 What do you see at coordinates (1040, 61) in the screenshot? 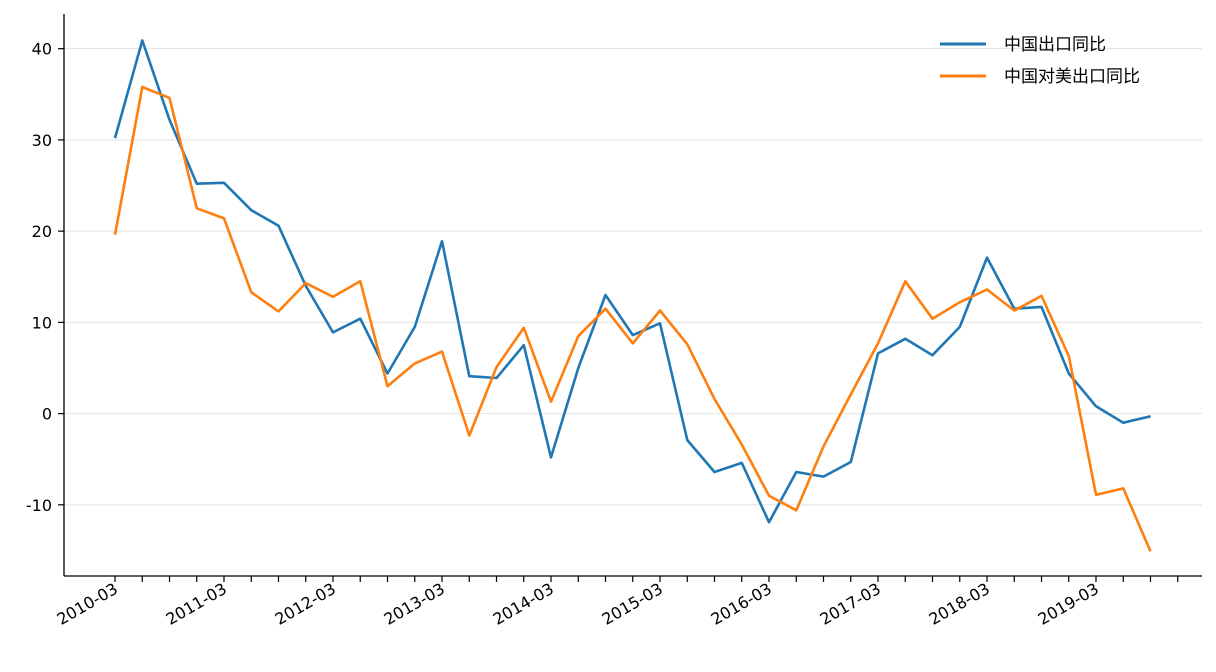
I see `legend: 中国出口同比 中国对美出口同比` at bounding box center [1040, 61].